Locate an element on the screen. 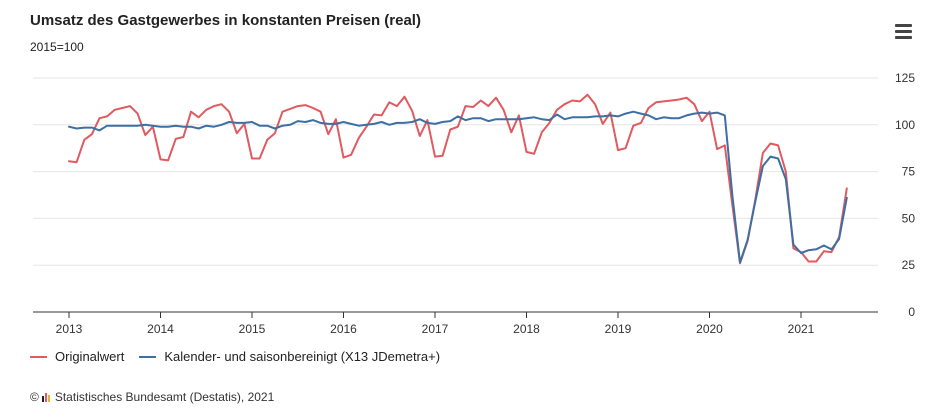 The height and width of the screenshot is (420, 932). destatis-logo-icon is located at coordinates (46, 397).